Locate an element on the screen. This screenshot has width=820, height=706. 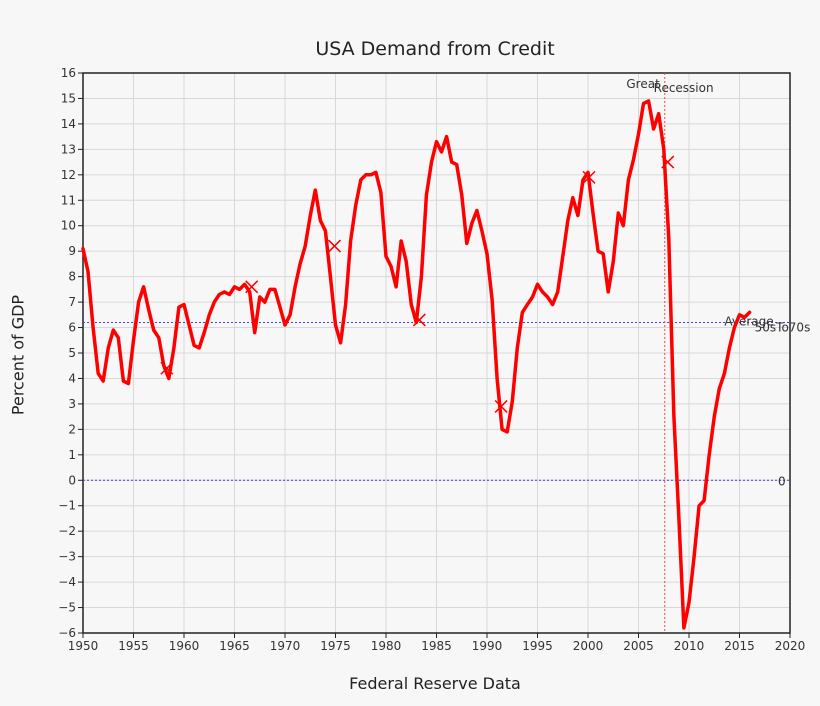
y-tick-label: −4 is located at coordinates (67, 582).